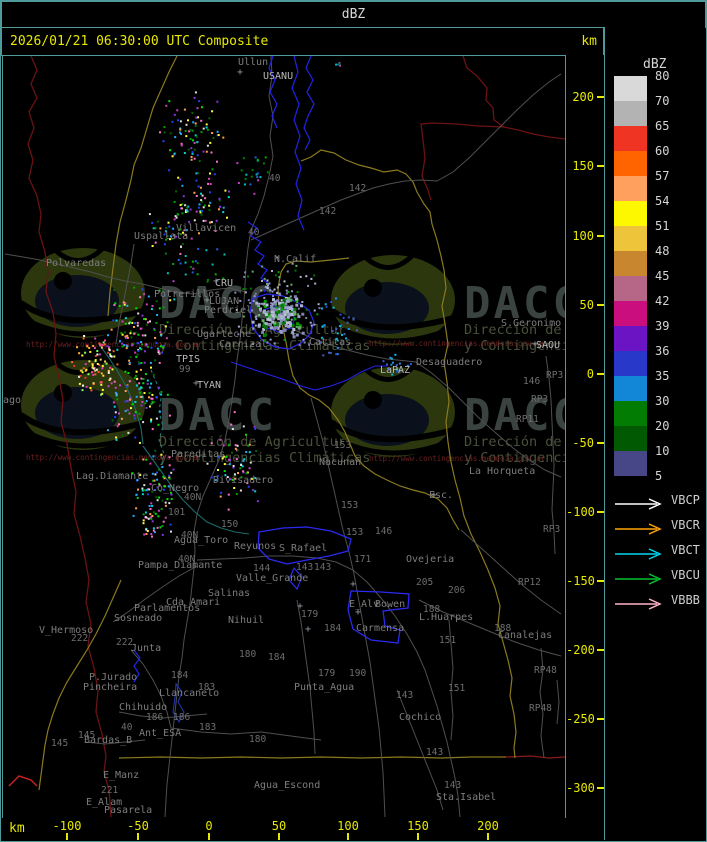 The height and width of the screenshot is (842, 707). Describe the element at coordinates (302, 41) in the screenshot. I see `timestamp-bar: 2026/01/21 06:30:00 UTC Composite km` at that location.